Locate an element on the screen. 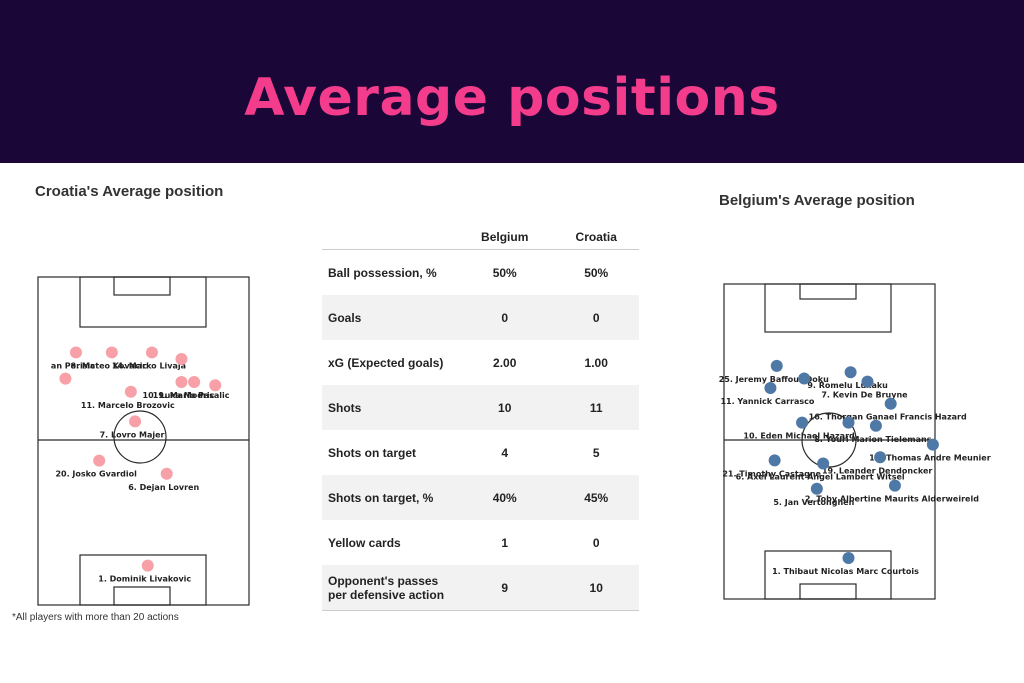 The height and width of the screenshot is (683, 1024). stats-belgium-value: 1 is located at coordinates (505, 542).